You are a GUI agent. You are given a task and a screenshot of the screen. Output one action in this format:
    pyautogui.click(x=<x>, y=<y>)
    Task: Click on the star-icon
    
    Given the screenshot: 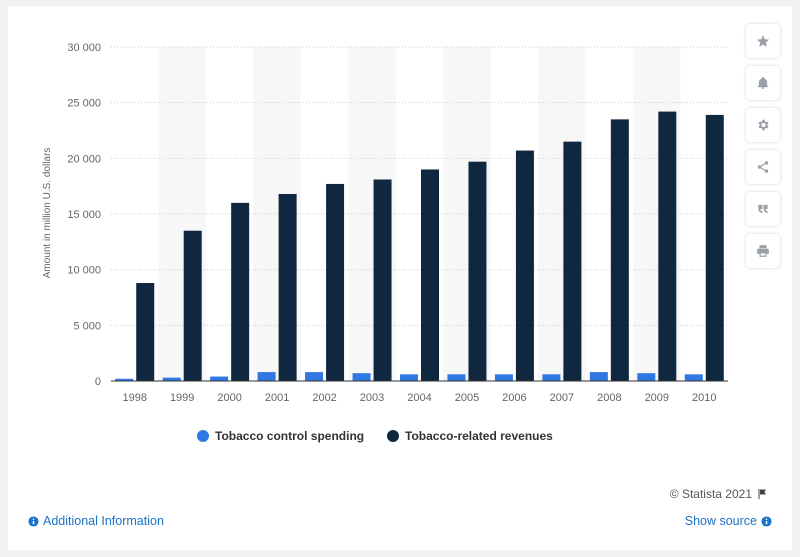 What is the action you would take?
    pyautogui.click(x=763, y=41)
    